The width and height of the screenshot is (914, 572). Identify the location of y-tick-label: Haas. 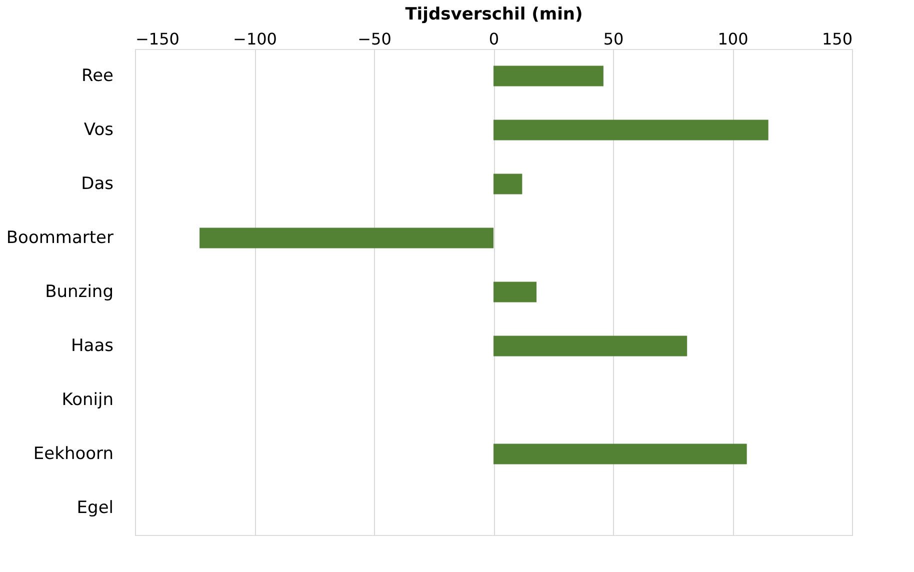
(92, 346).